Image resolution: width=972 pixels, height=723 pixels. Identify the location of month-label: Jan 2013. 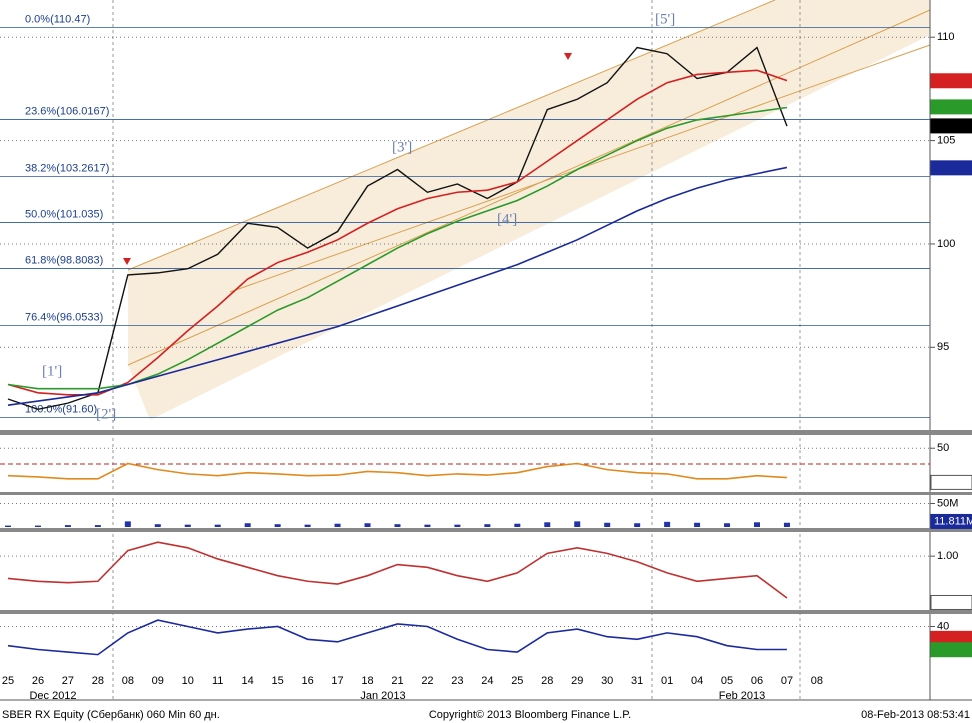
(382, 696).